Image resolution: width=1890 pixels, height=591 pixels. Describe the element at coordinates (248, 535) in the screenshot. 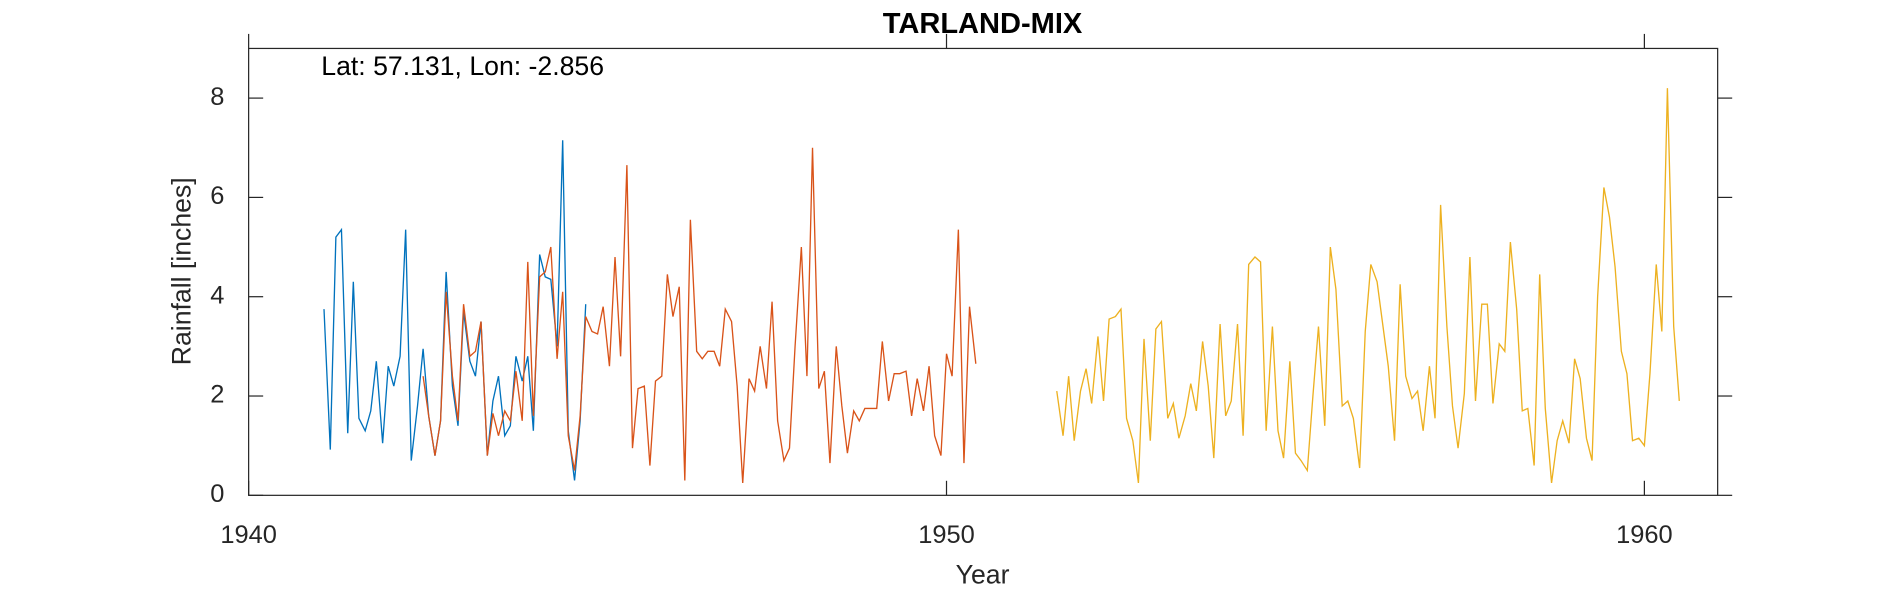

I see `x-tick-label: 1940` at that location.